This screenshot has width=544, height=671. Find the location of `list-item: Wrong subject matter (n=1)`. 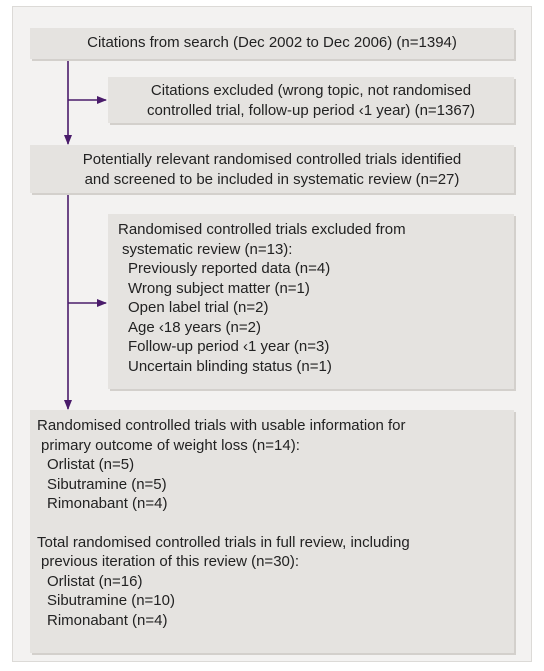

list-item: Wrong subject matter (n=1) is located at coordinates (219, 288).